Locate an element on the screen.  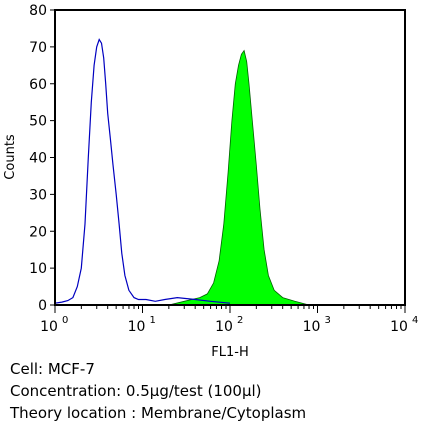
y-tick-label-70: 70 is located at coordinates (38, 48).